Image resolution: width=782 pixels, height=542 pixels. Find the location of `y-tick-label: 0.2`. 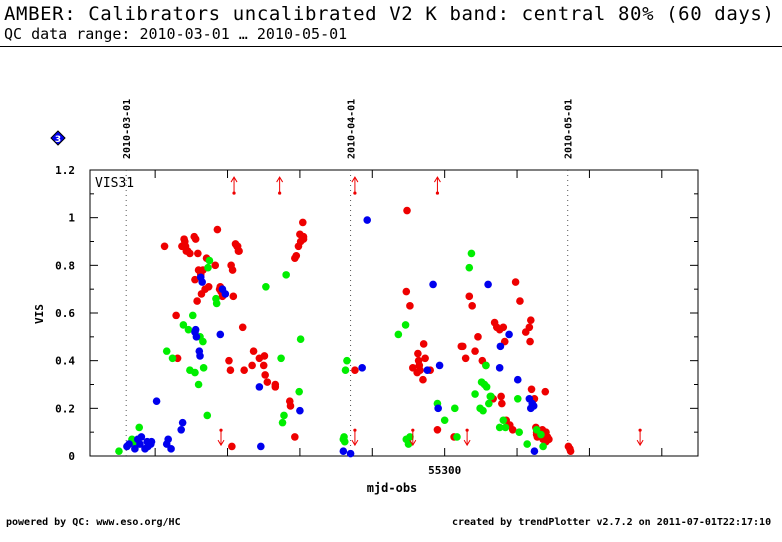

y-tick-label: 0.2 is located at coordinates (65, 408).